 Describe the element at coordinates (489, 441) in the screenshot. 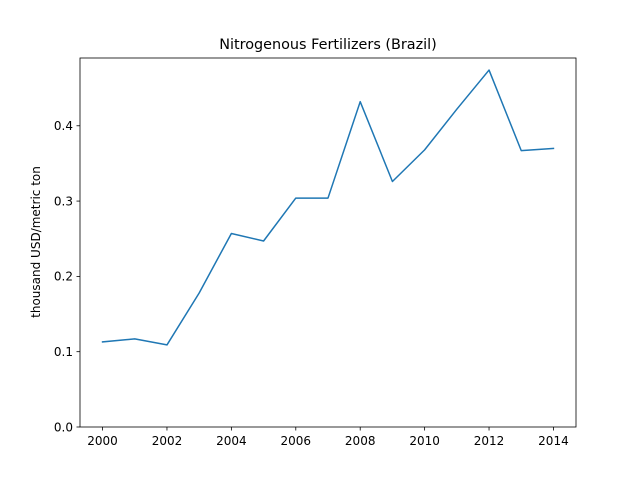

I see `x-tick-label: 2012` at that location.